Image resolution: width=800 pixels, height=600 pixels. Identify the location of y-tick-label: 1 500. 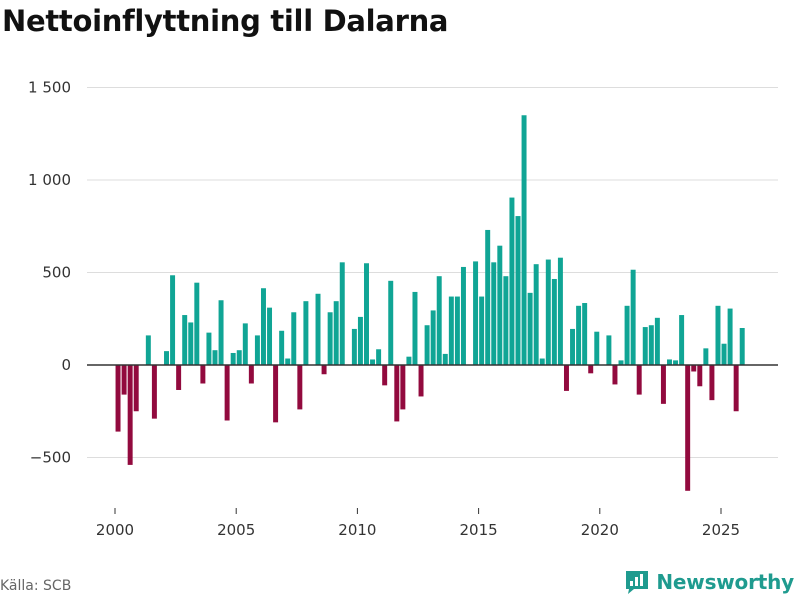
(49, 88).